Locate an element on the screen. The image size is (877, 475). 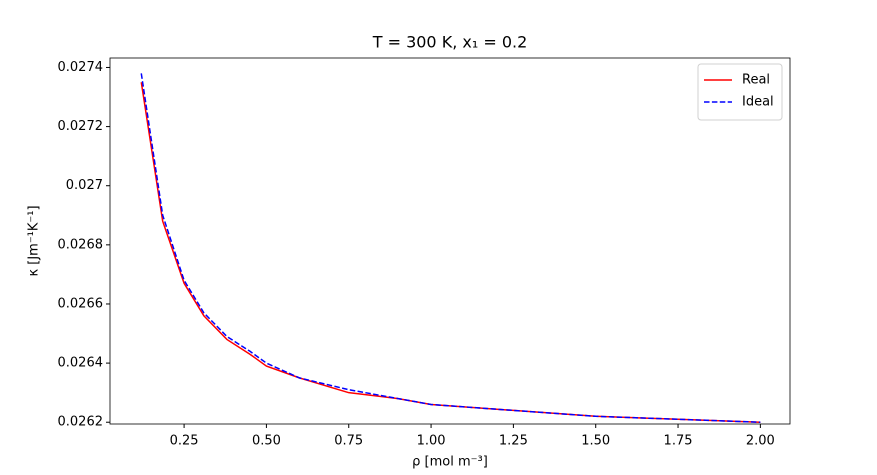
y-tick-label: 0.0272 is located at coordinates (81, 126).